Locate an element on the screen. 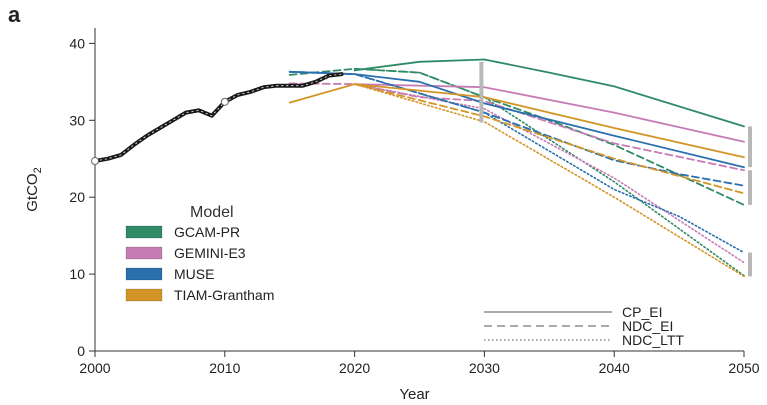 This screenshot has height=405, width=767. legend-label-gcam-pr: GCAM-PR is located at coordinates (207, 232).